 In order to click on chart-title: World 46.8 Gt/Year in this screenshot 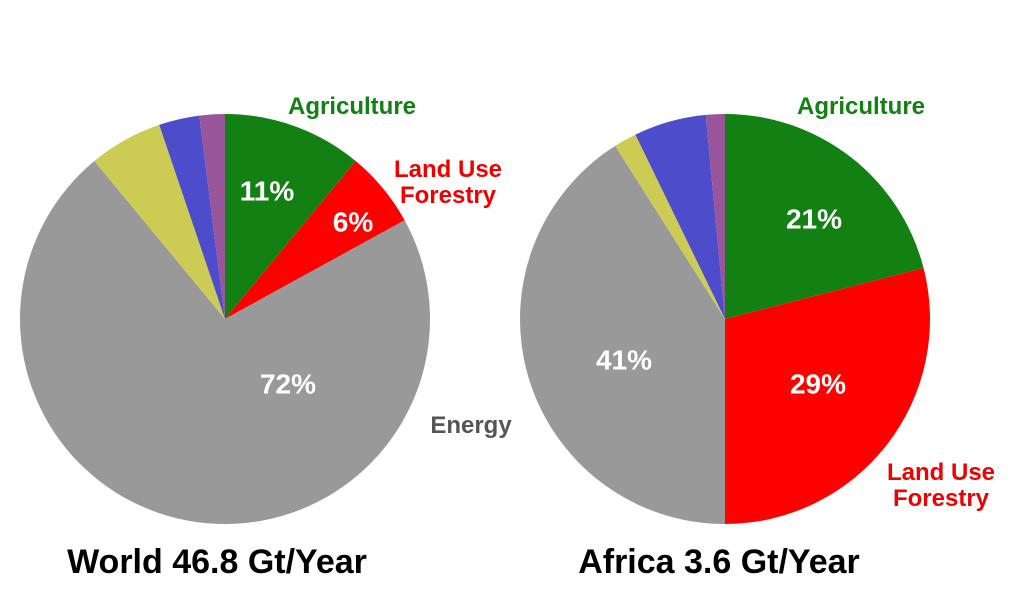, I will do `click(217, 562)`.